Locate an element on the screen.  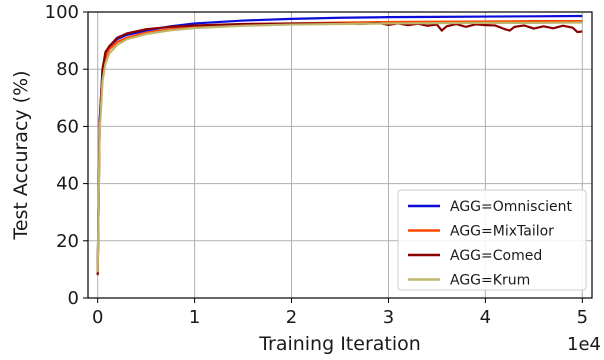
x-tick-label: 4 is located at coordinates (485, 317).